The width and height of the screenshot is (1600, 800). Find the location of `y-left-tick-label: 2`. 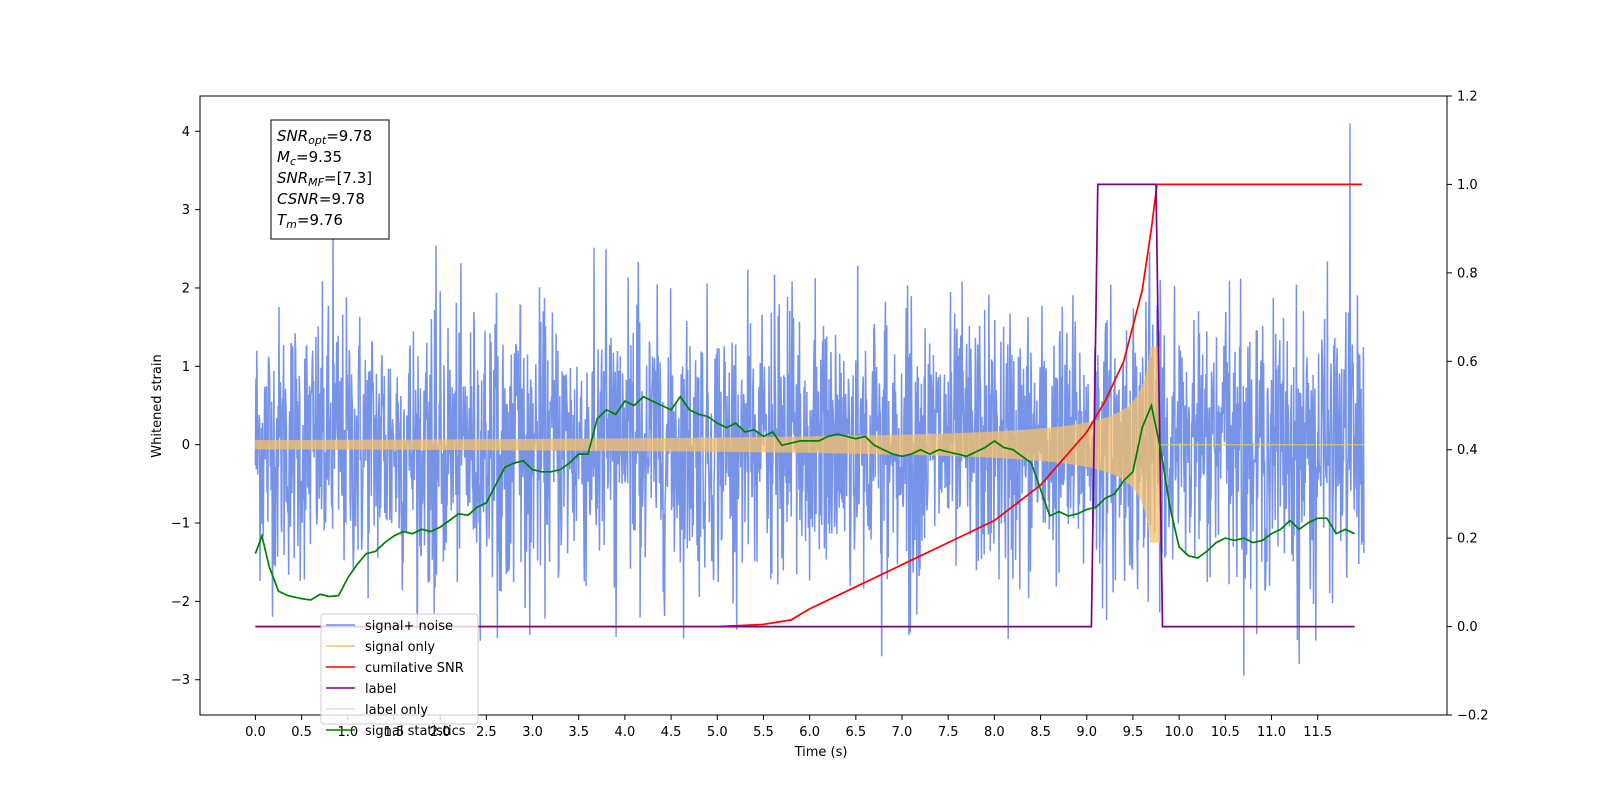

y-left-tick-label: 2 is located at coordinates (186, 288).